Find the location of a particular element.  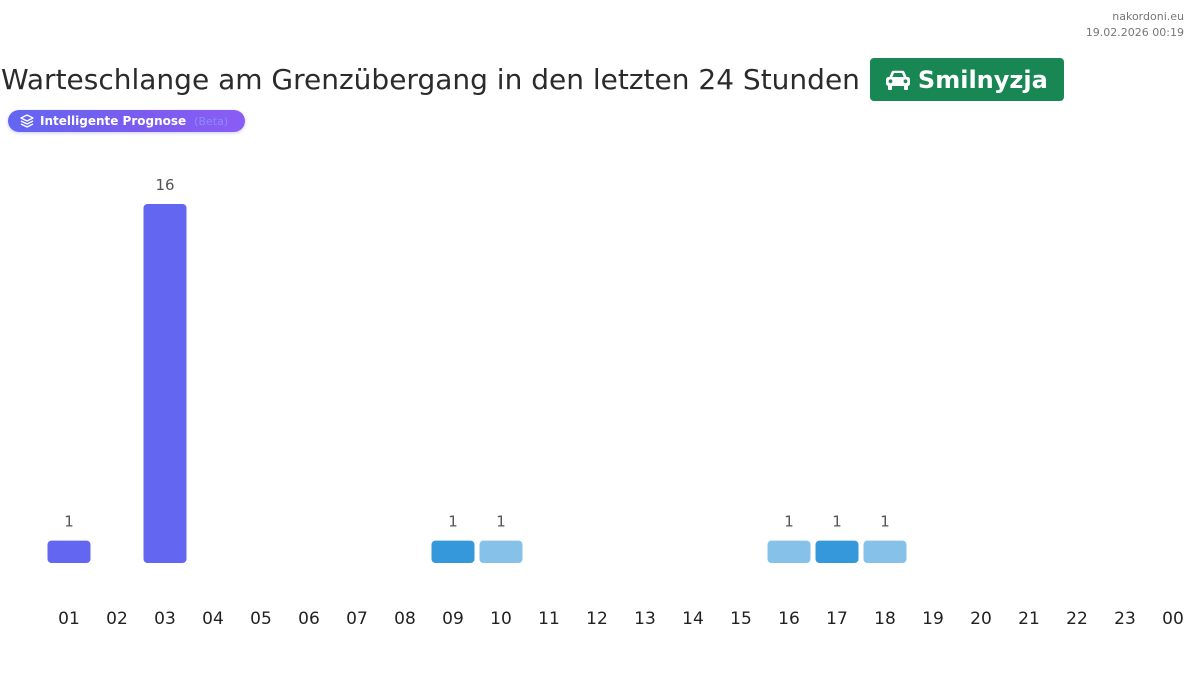

x-tick-label: 14 is located at coordinates (693, 619).